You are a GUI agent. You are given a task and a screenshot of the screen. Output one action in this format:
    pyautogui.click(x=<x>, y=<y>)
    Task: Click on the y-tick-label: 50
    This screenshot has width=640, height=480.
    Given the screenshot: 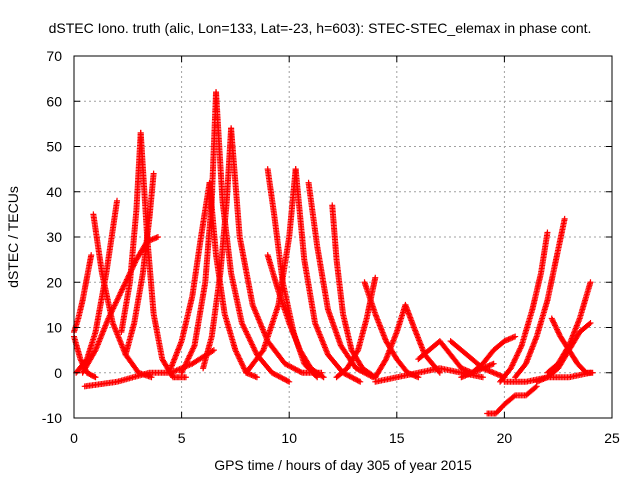 What is the action you would take?
    pyautogui.click(x=54, y=147)
    